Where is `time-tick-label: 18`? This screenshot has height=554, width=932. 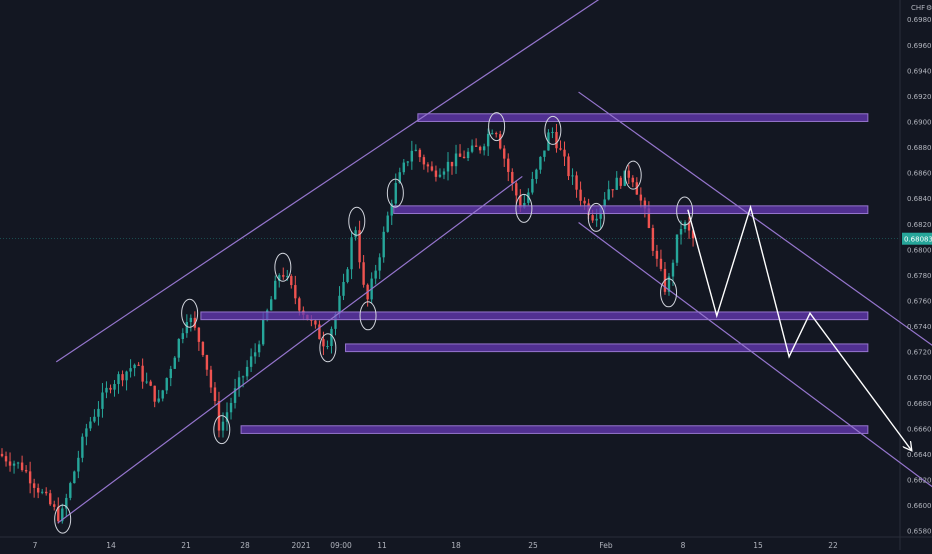 time-tick-label: 18 is located at coordinates (456, 545).